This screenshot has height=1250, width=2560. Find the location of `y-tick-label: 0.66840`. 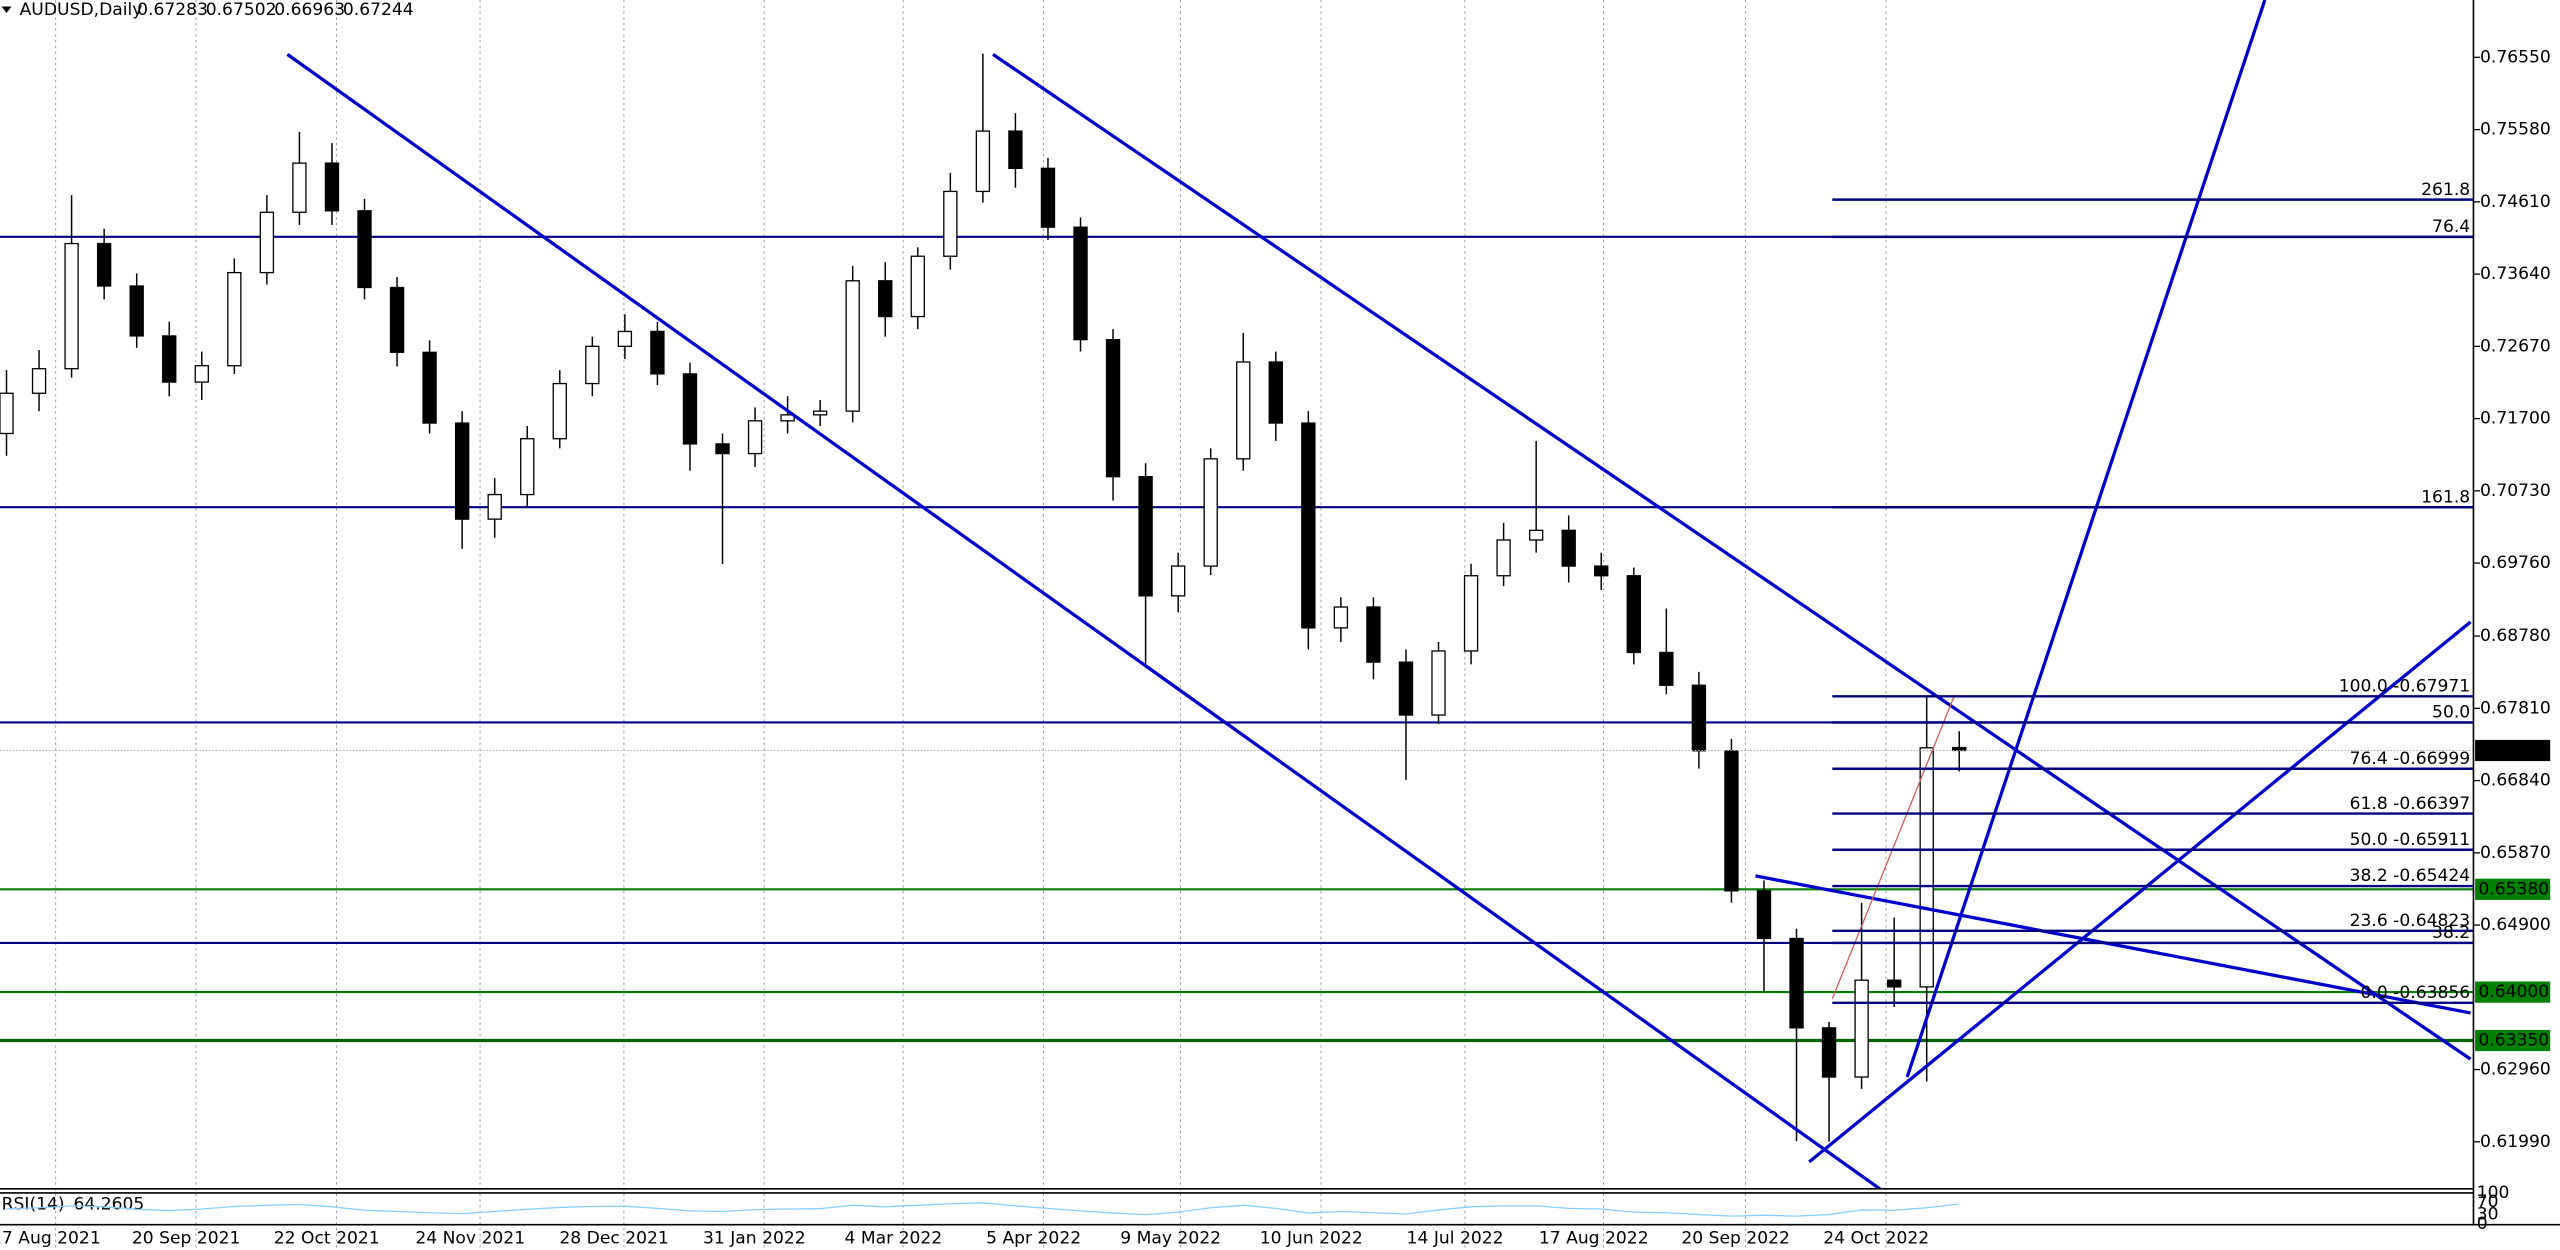

y-tick-label: 0.66840 is located at coordinates (2515, 781).